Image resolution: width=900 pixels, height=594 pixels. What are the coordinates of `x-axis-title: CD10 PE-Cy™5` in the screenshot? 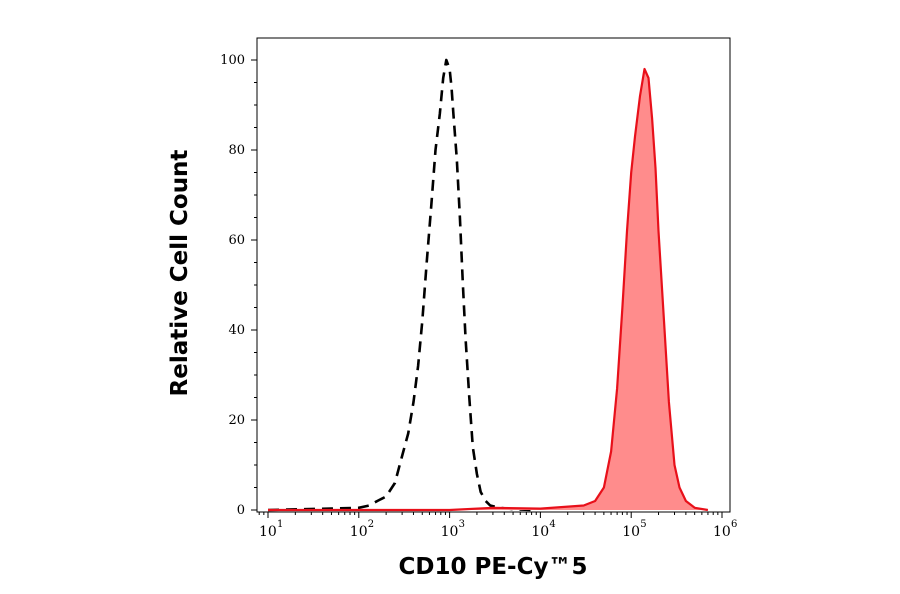 It's located at (493, 567).